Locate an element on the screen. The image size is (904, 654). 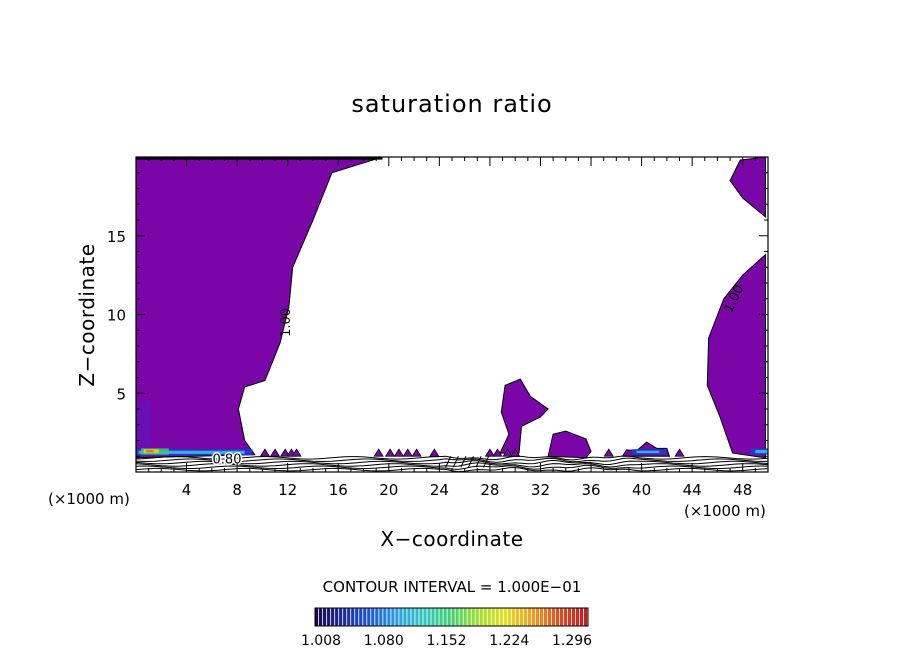
x-tick-label: 48 is located at coordinates (742, 490).